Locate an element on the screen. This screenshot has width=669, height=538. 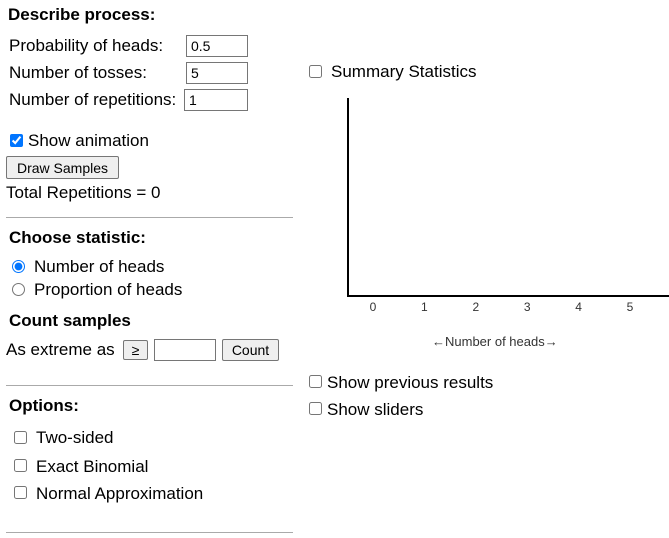
field-label: Number of tosses: is located at coordinates (78, 72).